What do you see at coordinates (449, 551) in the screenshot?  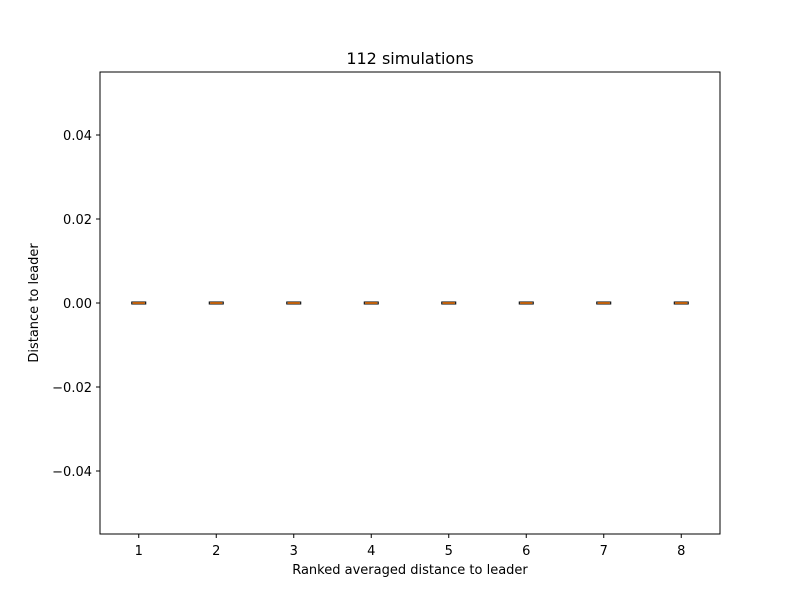 I see `x-tick-label: 5` at bounding box center [449, 551].